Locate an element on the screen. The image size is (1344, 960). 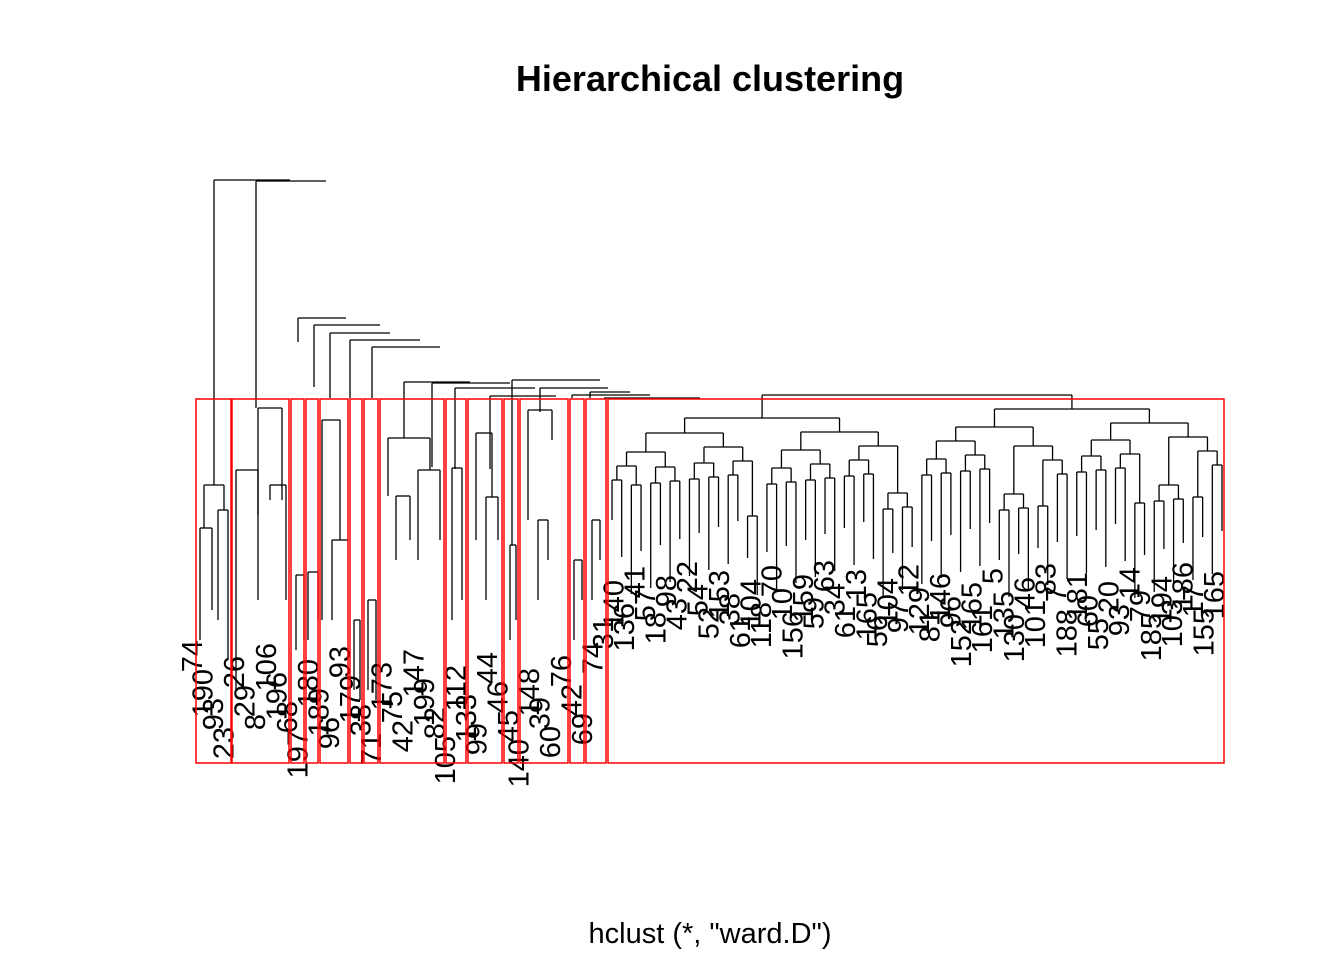
chart-title: Hierarchical clustering is located at coordinates (710, 78).